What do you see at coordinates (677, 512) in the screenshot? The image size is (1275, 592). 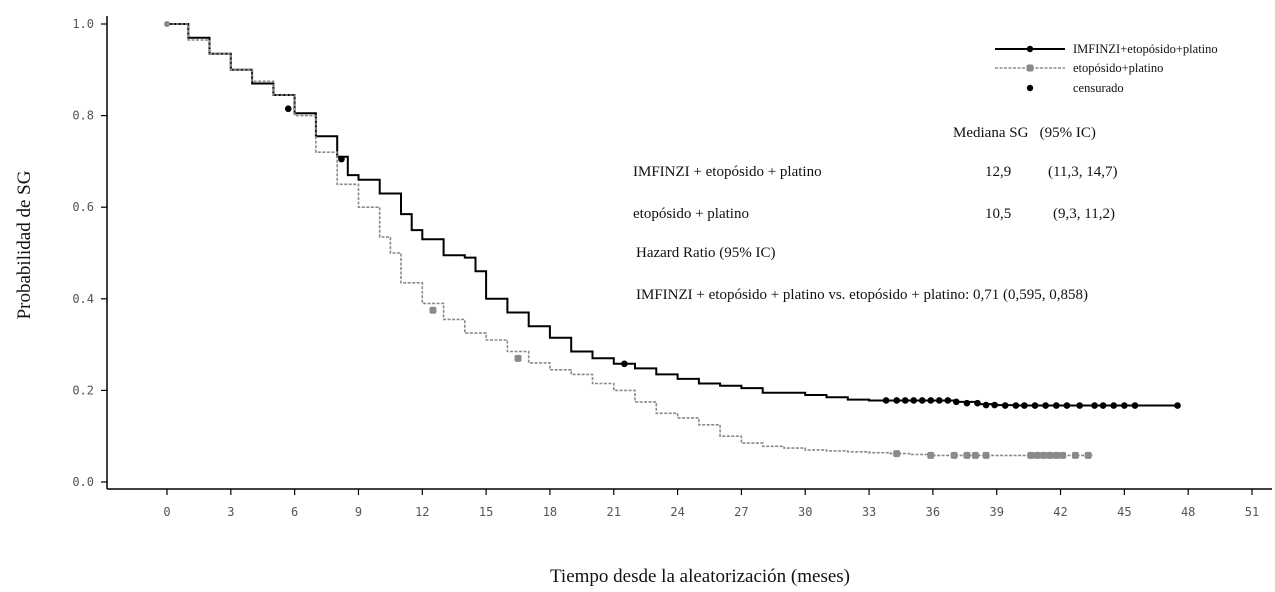 I see `x-tick-label: 24` at bounding box center [677, 512].